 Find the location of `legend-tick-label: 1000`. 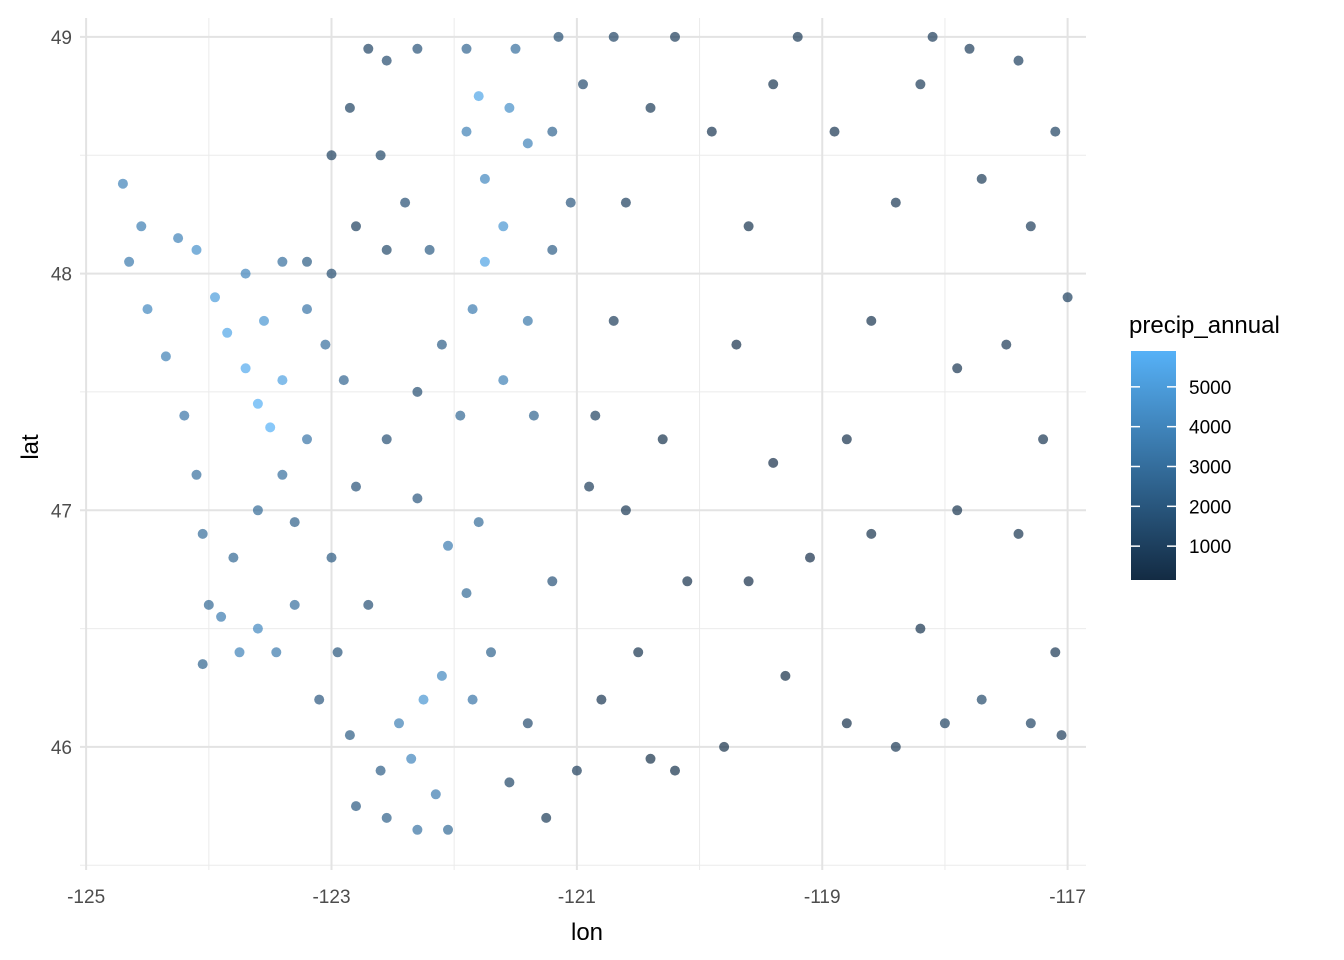

legend-tick-label: 1000 is located at coordinates (1210, 547).